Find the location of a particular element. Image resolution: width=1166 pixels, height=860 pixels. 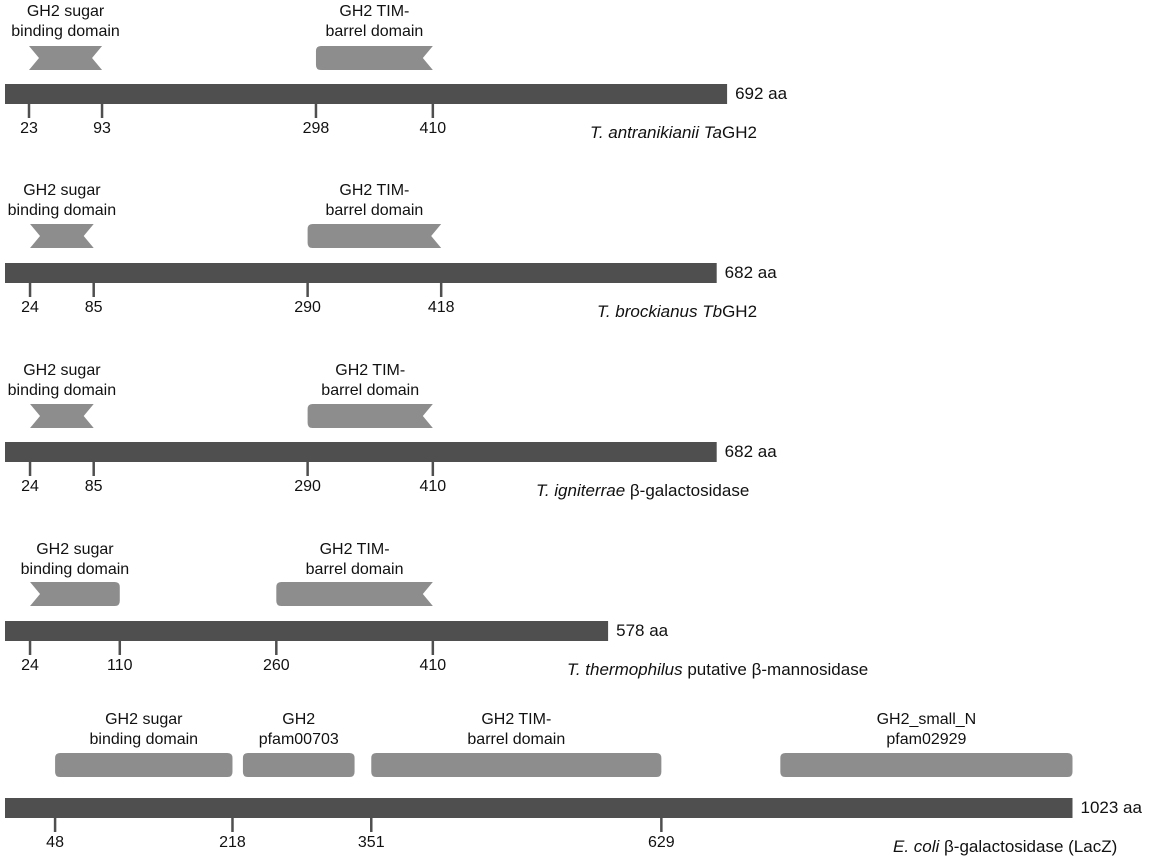

species-italic: T. thermophilus is located at coordinates (625, 669).